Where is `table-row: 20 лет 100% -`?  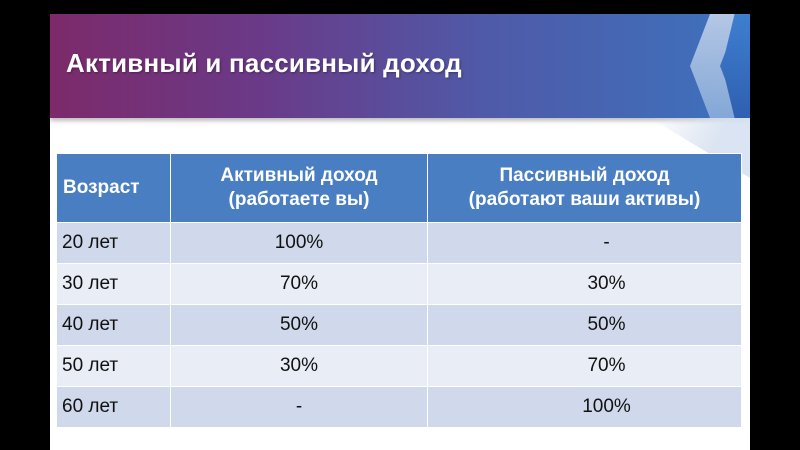
table-row: 20 лет 100% - is located at coordinates (399, 243).